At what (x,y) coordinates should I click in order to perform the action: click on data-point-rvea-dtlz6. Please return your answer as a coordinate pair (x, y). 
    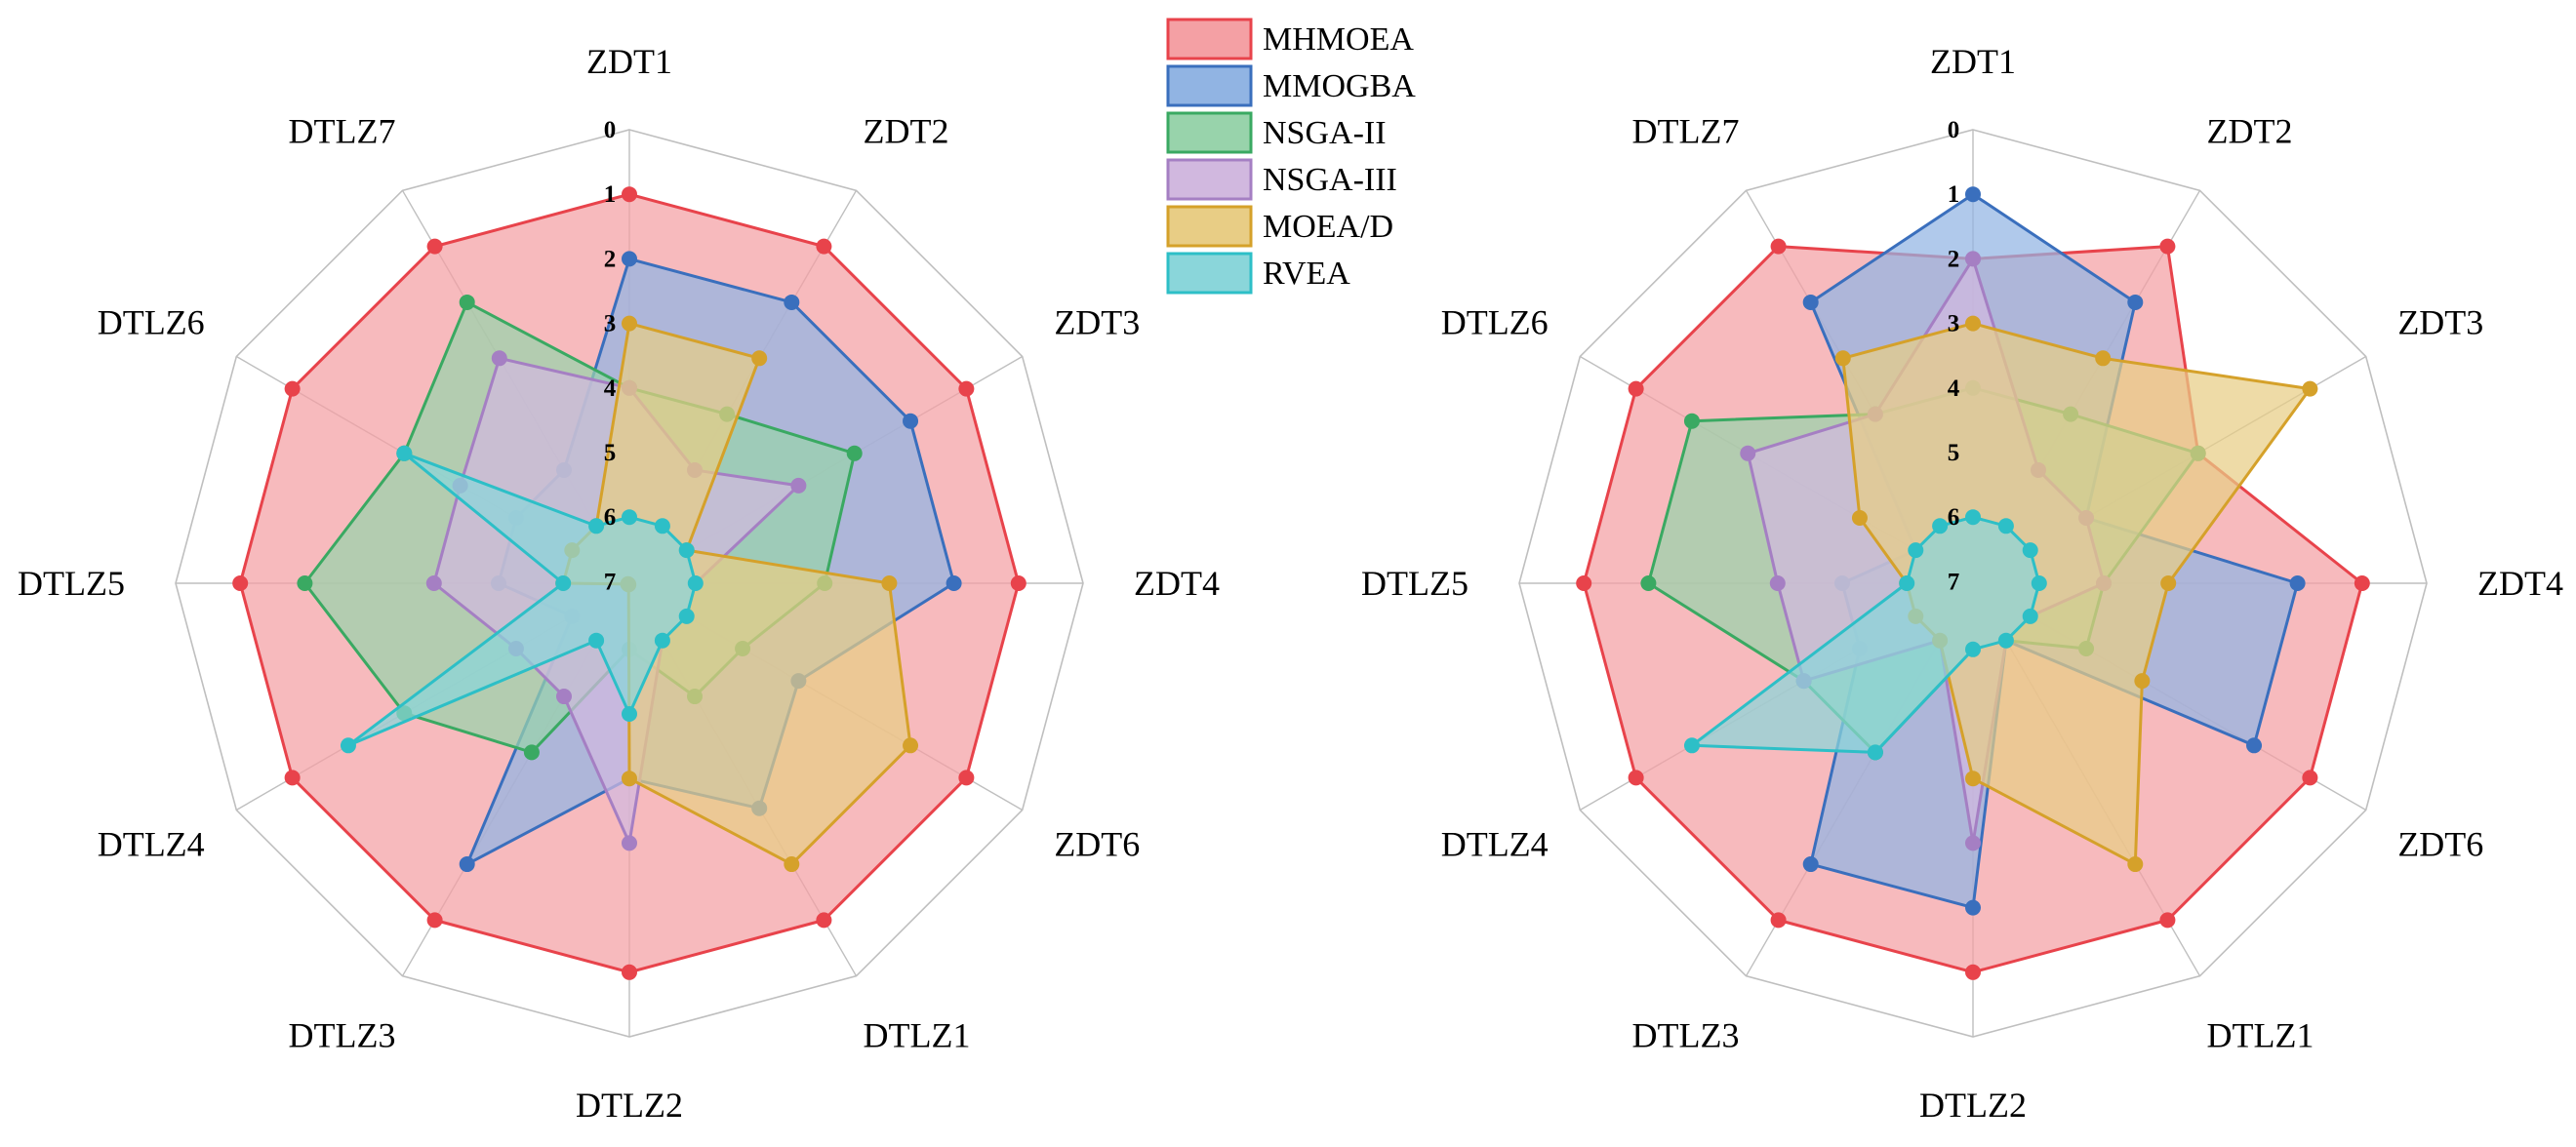
    Looking at the image, I should click on (404, 453).